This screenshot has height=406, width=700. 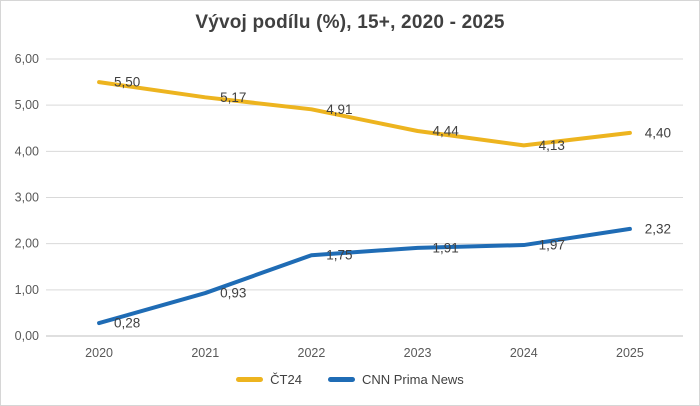 What do you see at coordinates (27, 244) in the screenshot?
I see `y-tick-label: 2,00` at bounding box center [27, 244].